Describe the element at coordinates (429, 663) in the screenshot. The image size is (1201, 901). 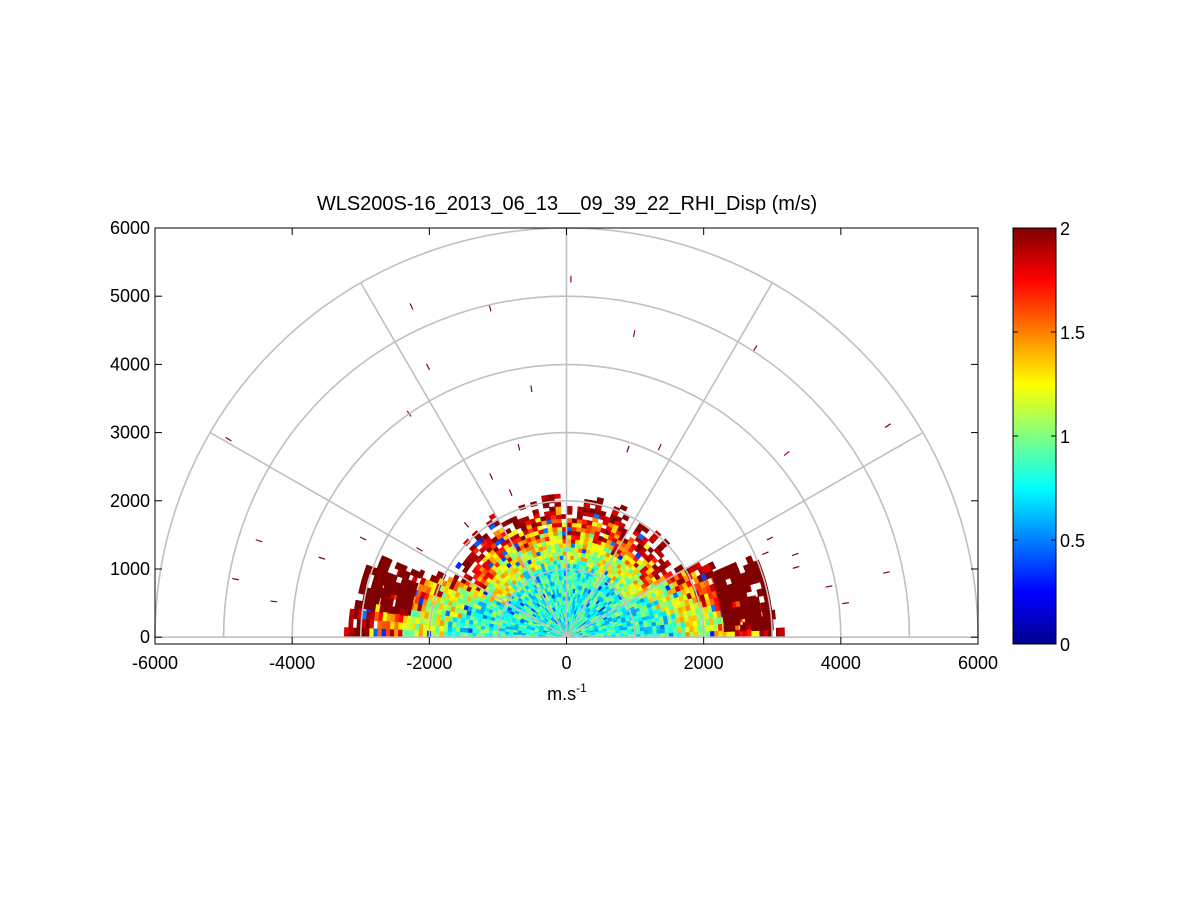
I see `x-tick-label: -2000` at that location.